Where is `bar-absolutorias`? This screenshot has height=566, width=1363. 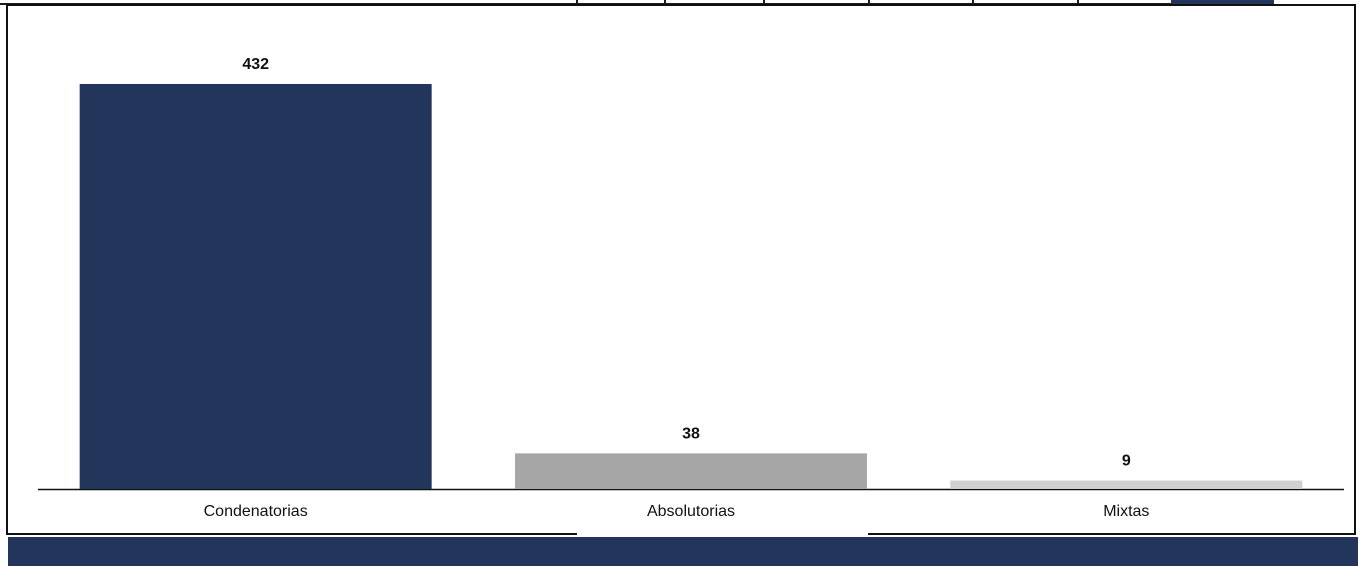
bar-absolutorias is located at coordinates (691, 471).